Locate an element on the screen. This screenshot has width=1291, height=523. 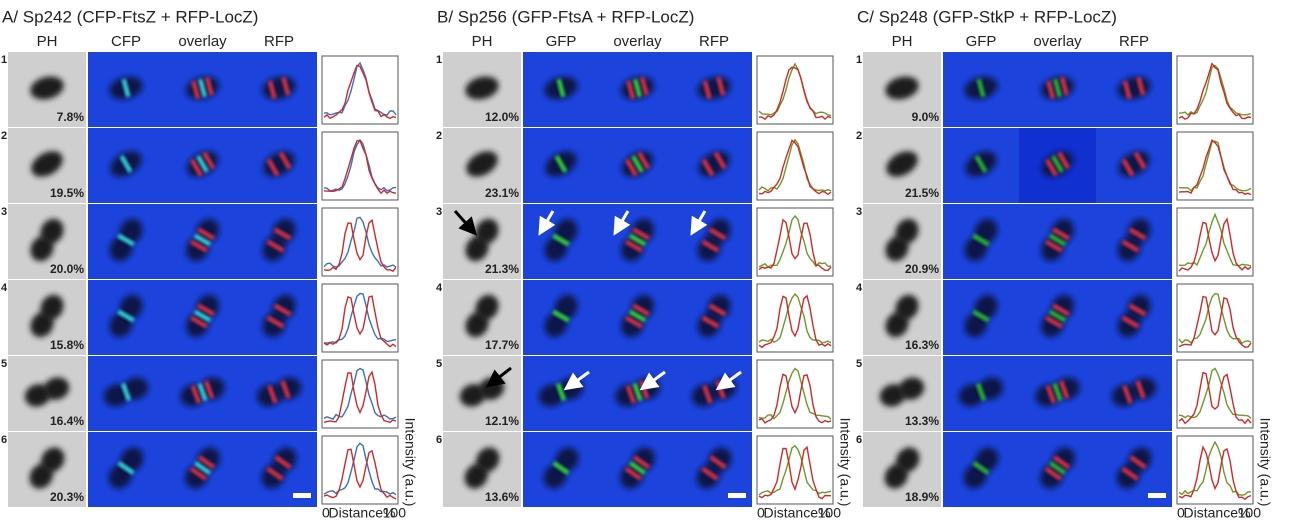
percent-label: 15.8% is located at coordinates (67, 345).